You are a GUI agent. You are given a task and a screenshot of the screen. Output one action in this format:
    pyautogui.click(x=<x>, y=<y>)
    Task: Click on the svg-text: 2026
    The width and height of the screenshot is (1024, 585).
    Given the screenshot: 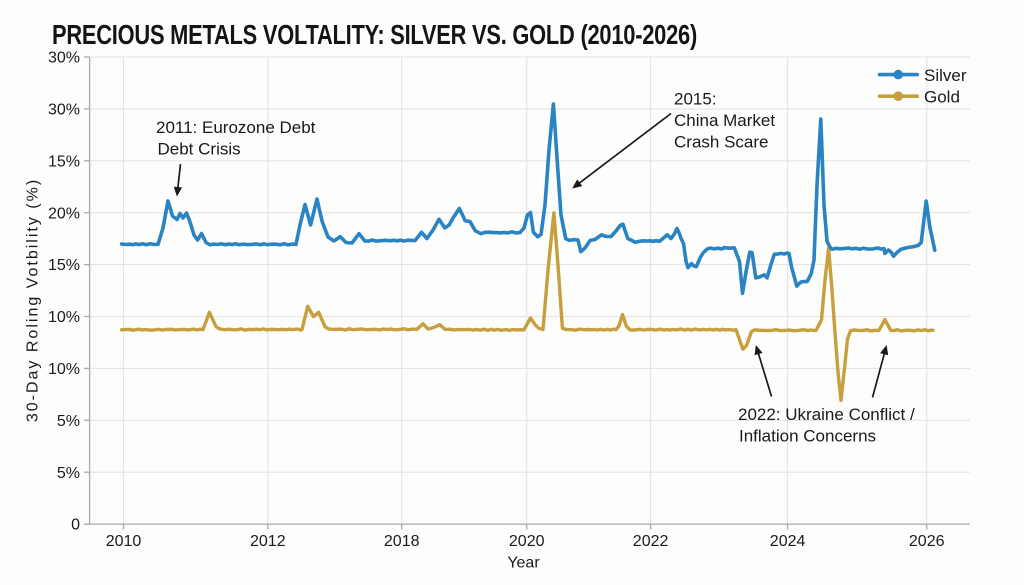 What is the action you would take?
    pyautogui.click(x=927, y=541)
    